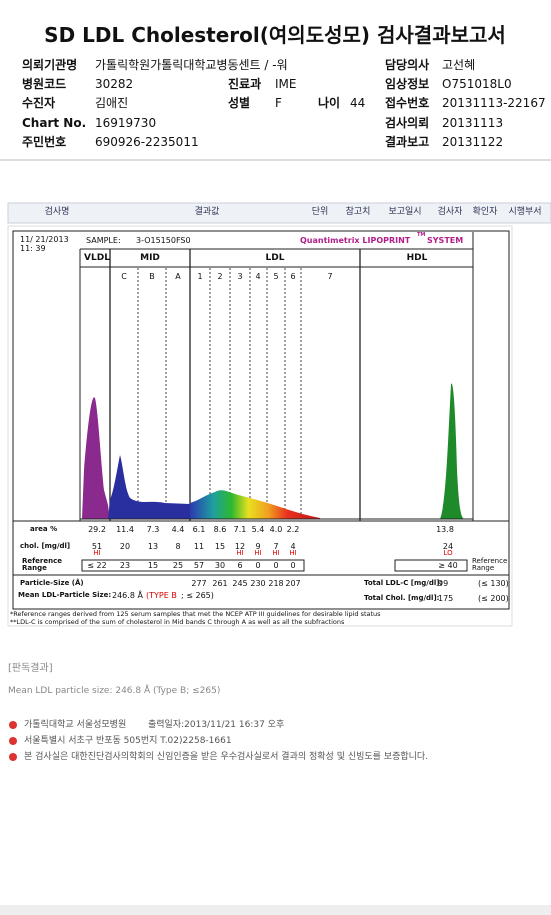 This screenshot has height=915, width=551. Describe the element at coordinates (485, 212) in the screenshot. I see `toolbar-header: 확인자` at that location.